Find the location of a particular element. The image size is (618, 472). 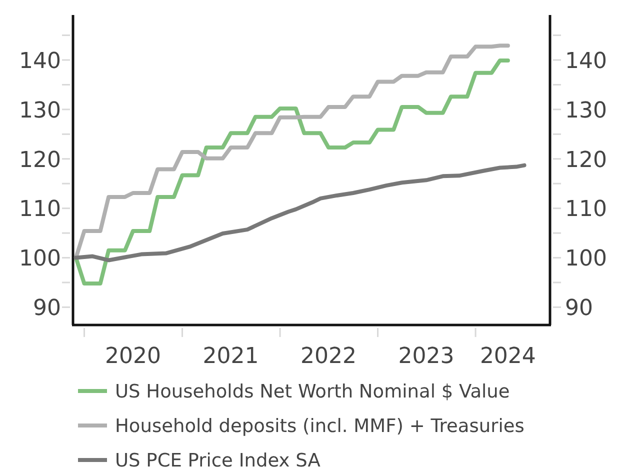

y2-tick-label: 90 is located at coordinates (579, 309).